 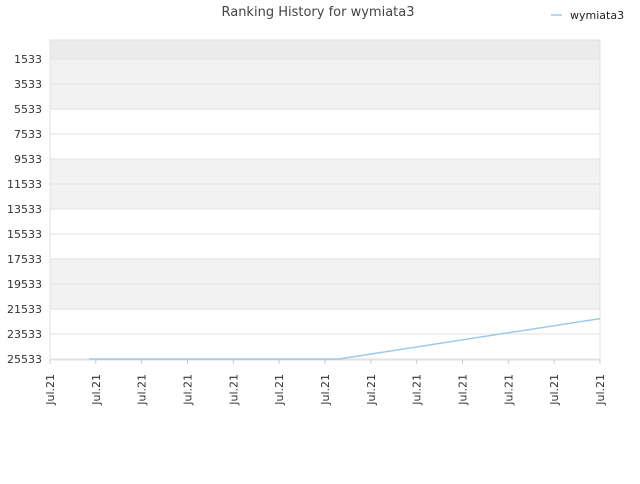 What do you see at coordinates (28, 59) in the screenshot?
I see `y-tick-label: 1533` at bounding box center [28, 59].